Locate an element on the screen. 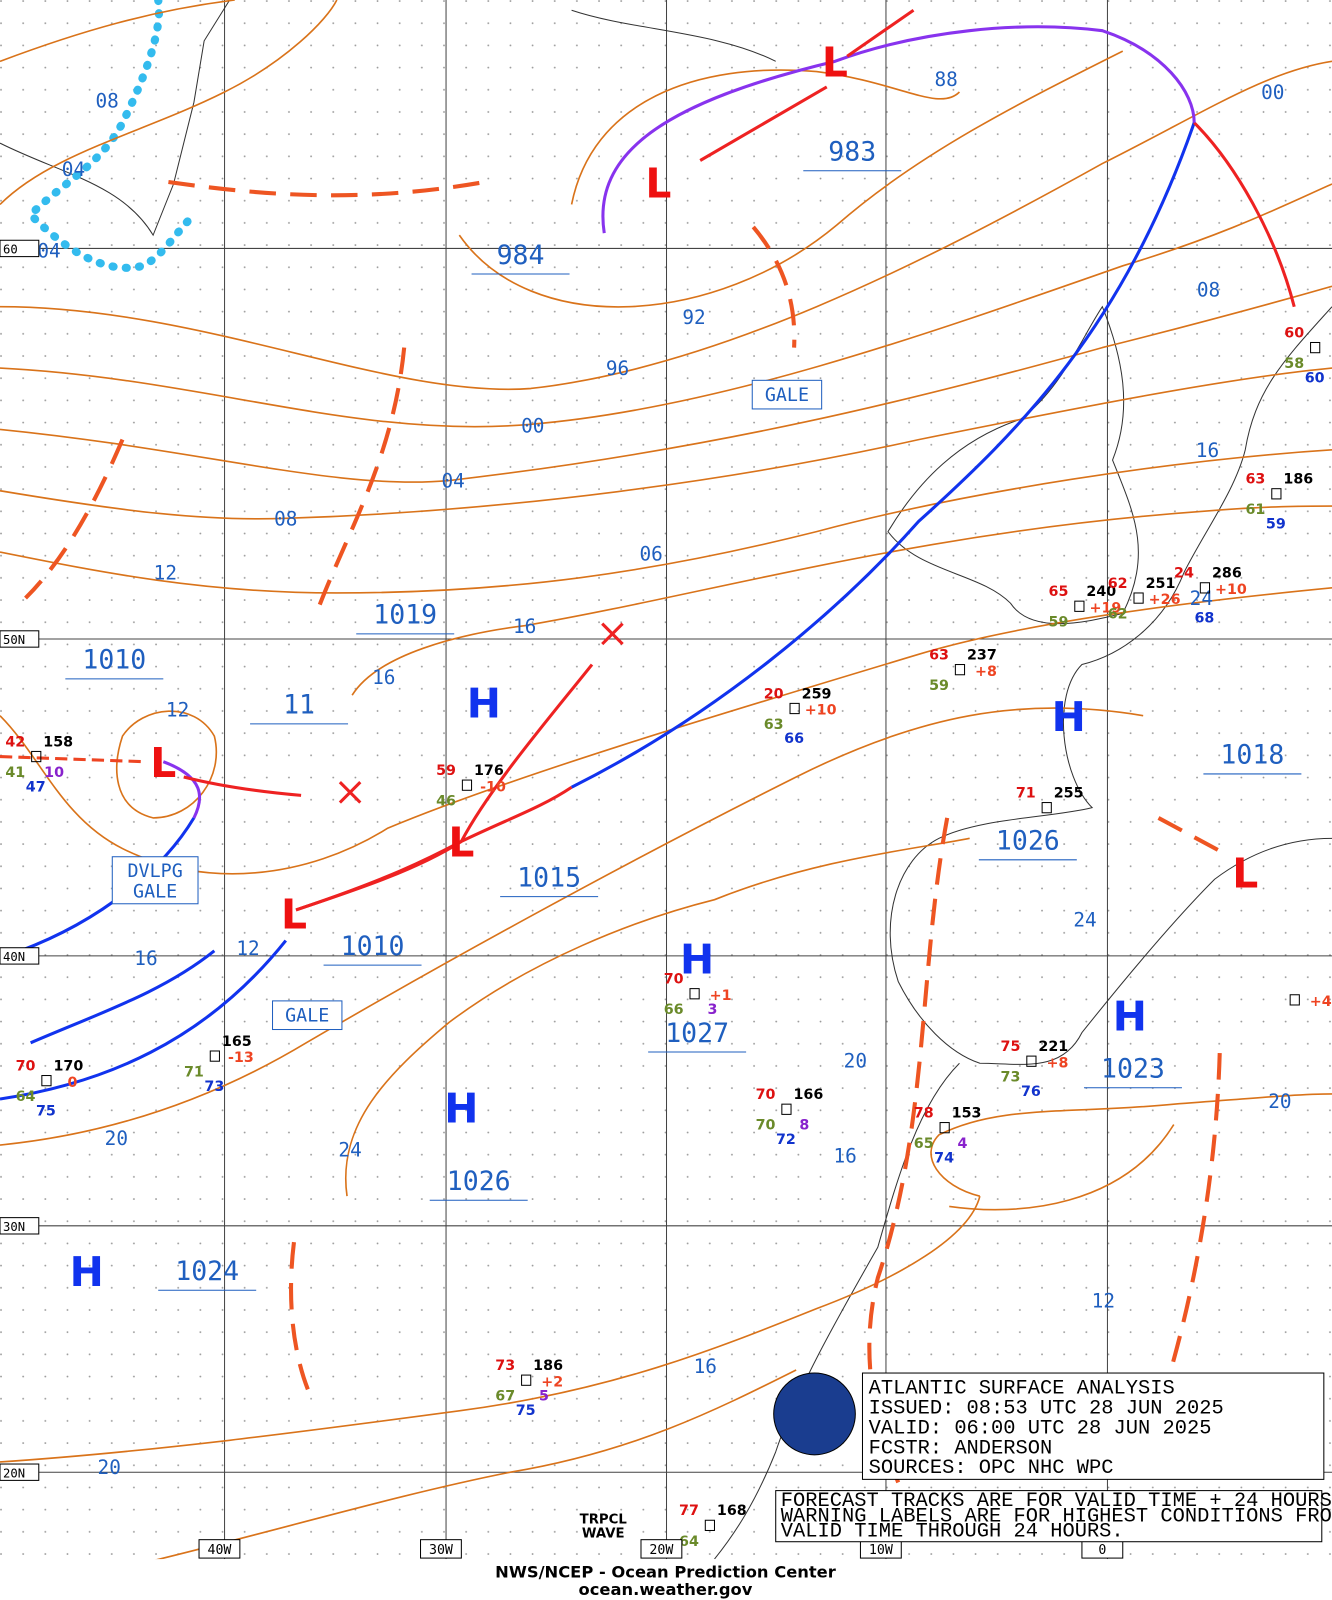 Image resolution: width=1332 pixels, height=1600 pixels. station-tend: +10 is located at coordinates (821, 711).